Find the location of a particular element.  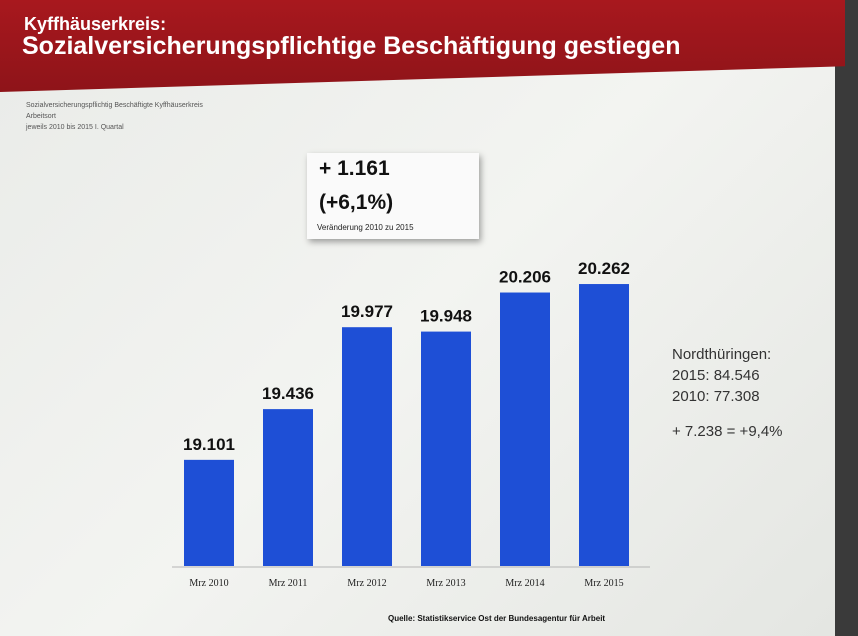

region-title: Nordthüringen: is located at coordinates (722, 354).